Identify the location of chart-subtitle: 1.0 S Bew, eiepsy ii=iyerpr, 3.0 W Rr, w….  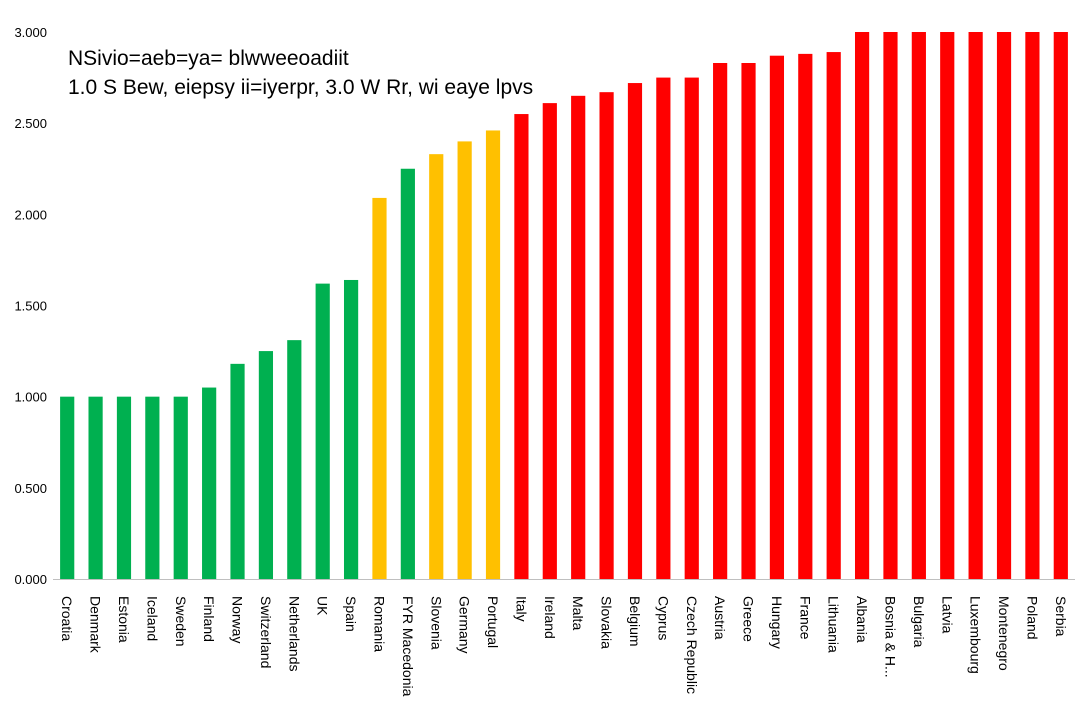
(301, 87).